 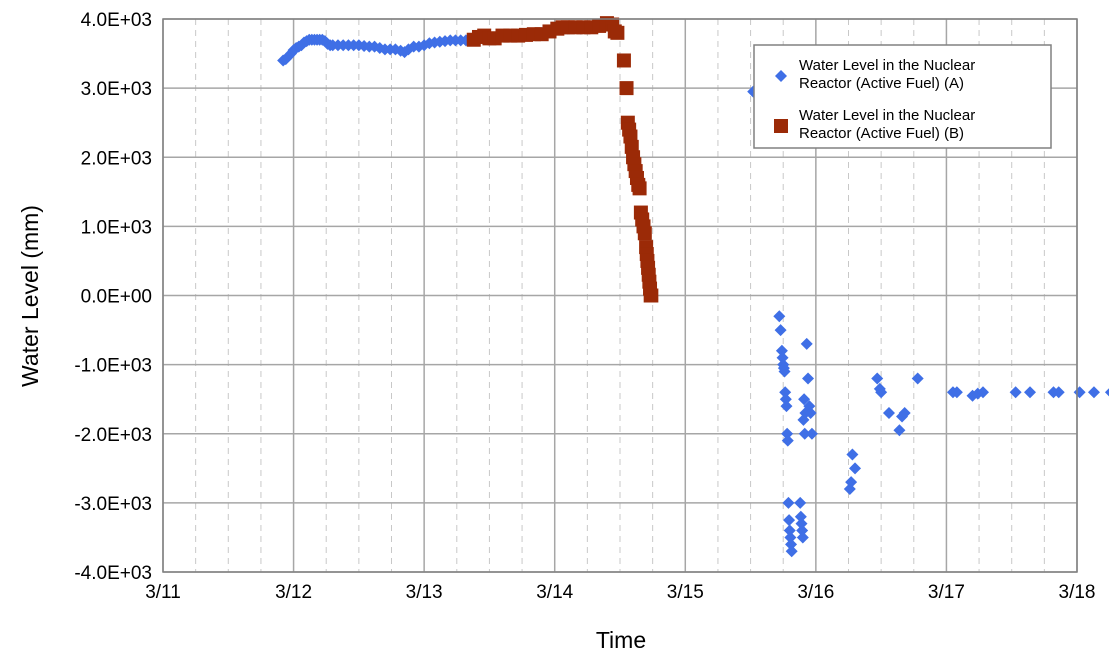 What do you see at coordinates (1077, 592) in the screenshot?
I see `x-tick-label: 3/18` at bounding box center [1077, 592].